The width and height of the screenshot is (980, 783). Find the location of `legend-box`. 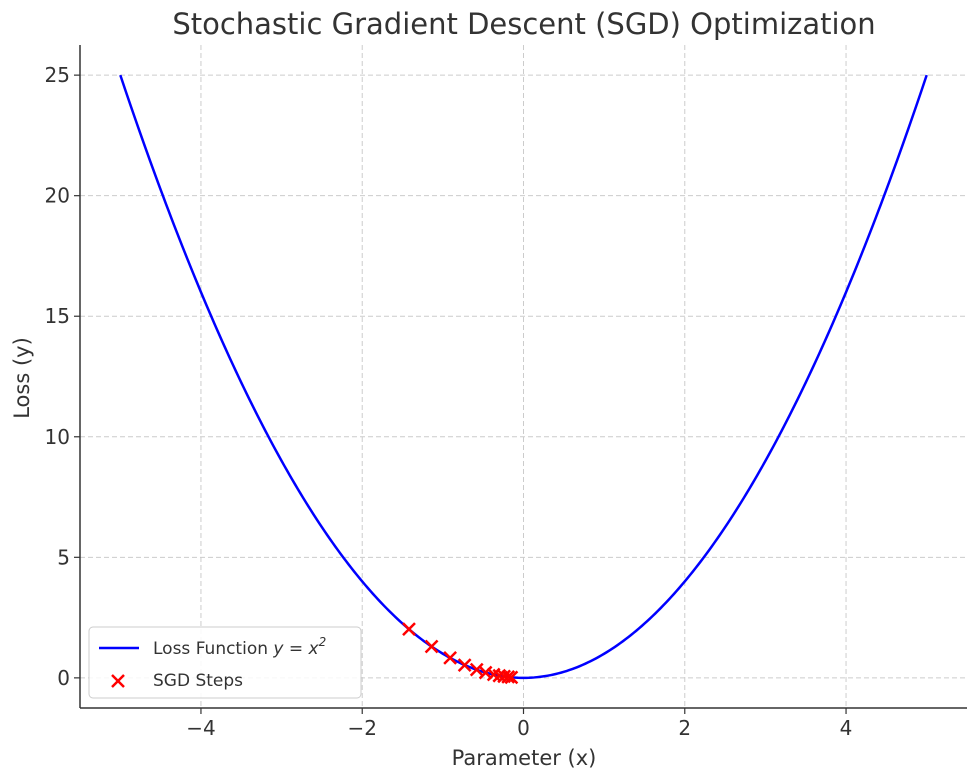

legend-box is located at coordinates (225, 662).